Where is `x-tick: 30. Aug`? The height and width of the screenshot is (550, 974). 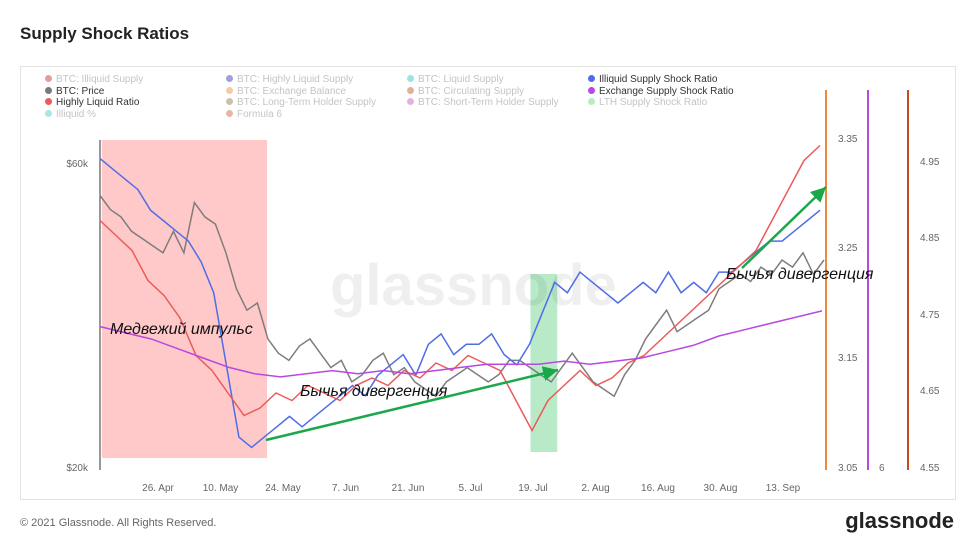
x-tick: 30. Aug is located at coordinates (721, 488).